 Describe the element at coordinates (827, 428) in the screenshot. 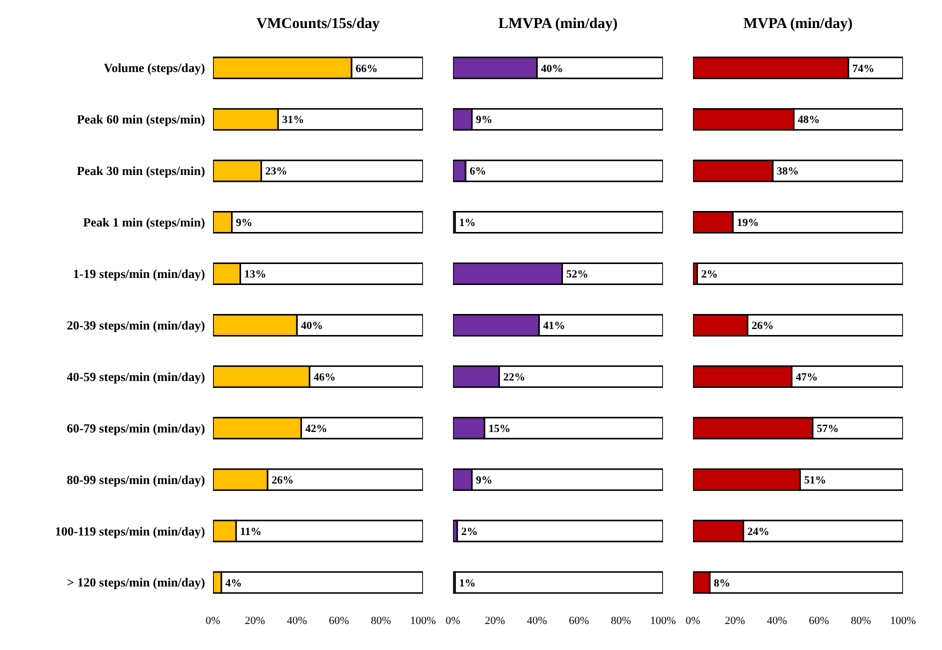

I see `data-label: 57%` at that location.